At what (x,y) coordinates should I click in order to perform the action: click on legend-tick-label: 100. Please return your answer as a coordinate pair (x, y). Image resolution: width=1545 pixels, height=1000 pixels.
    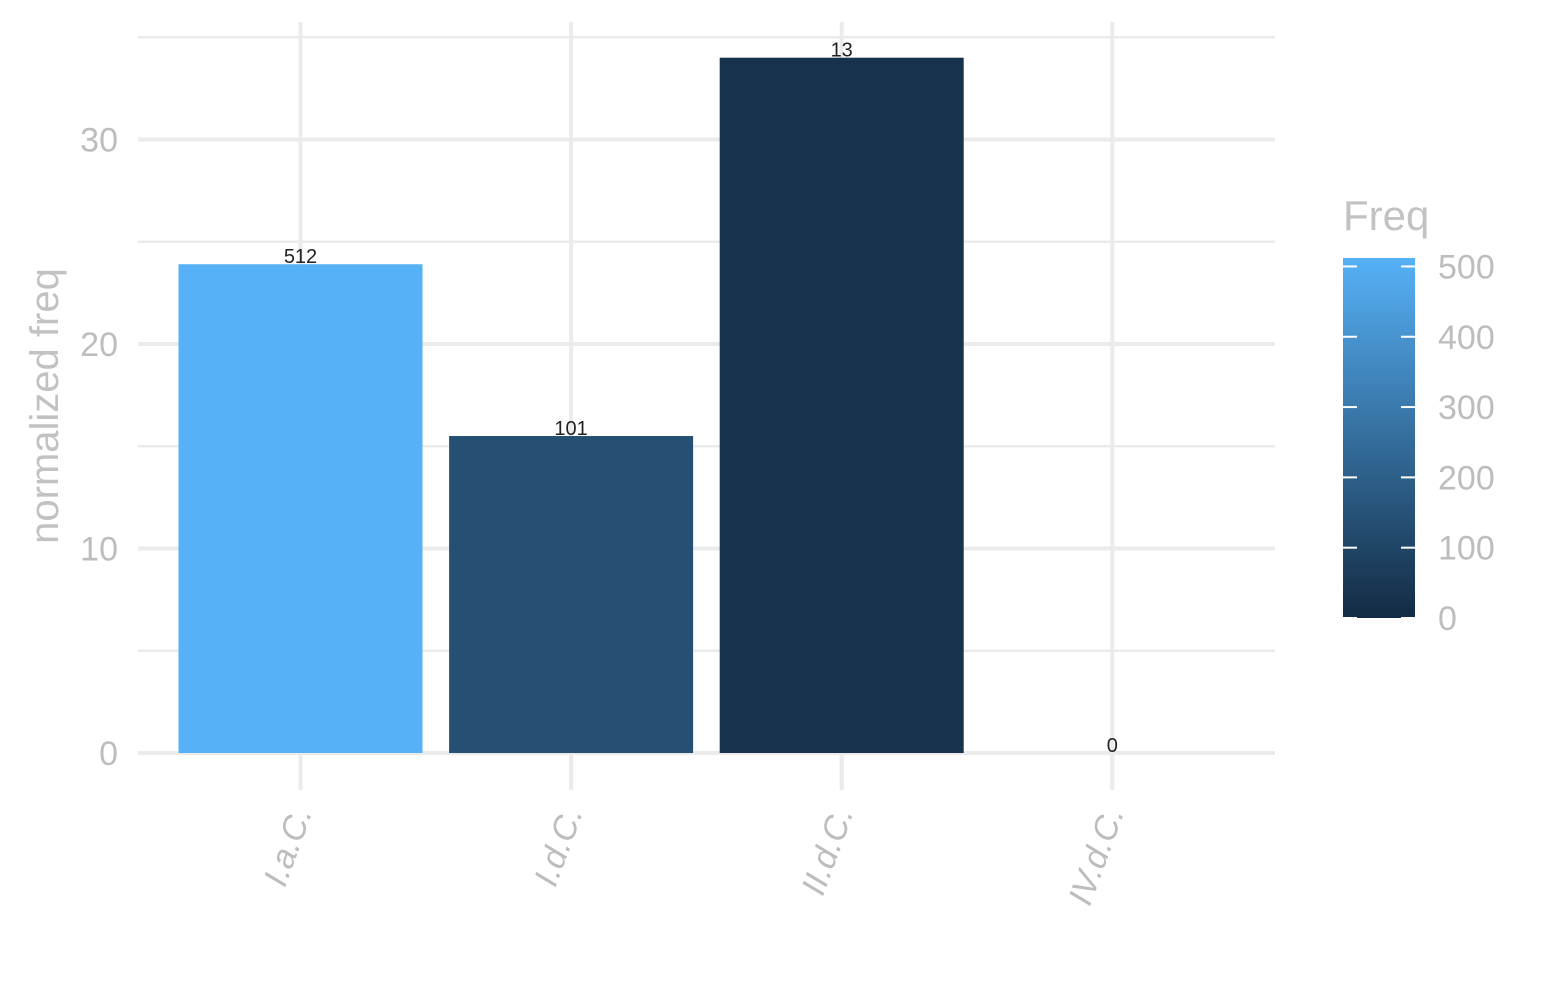
    Looking at the image, I should click on (1466, 549).